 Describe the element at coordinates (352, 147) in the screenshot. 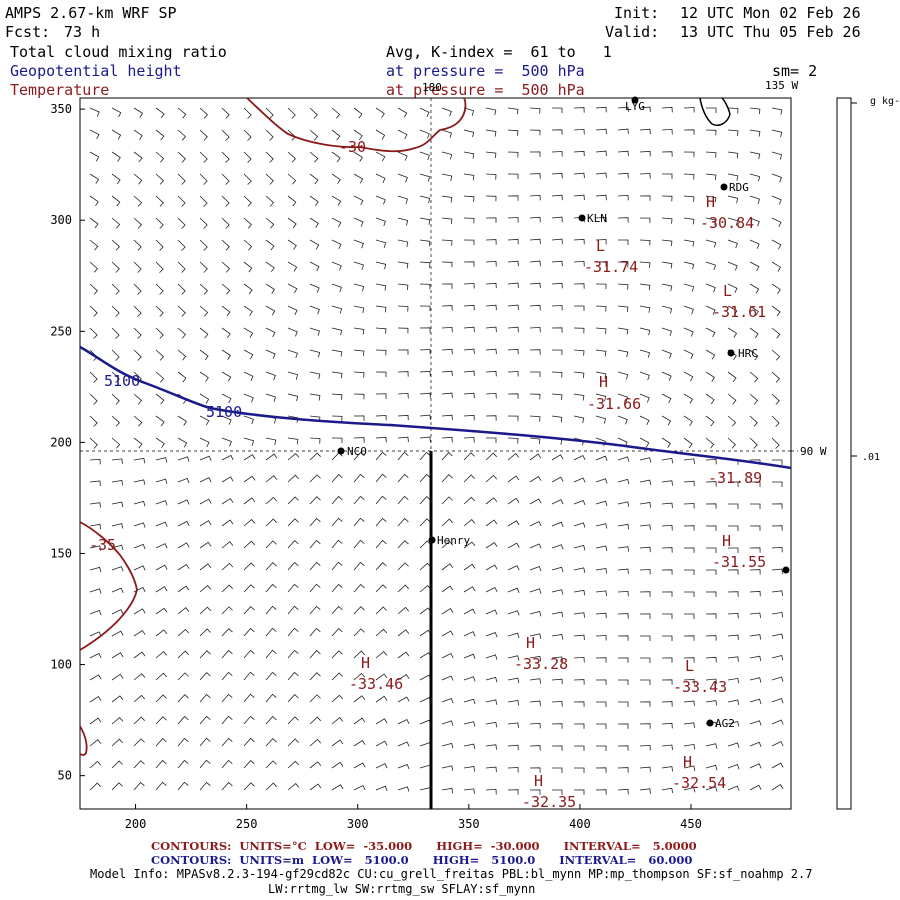

I see `temp-contour-label: -30` at that location.